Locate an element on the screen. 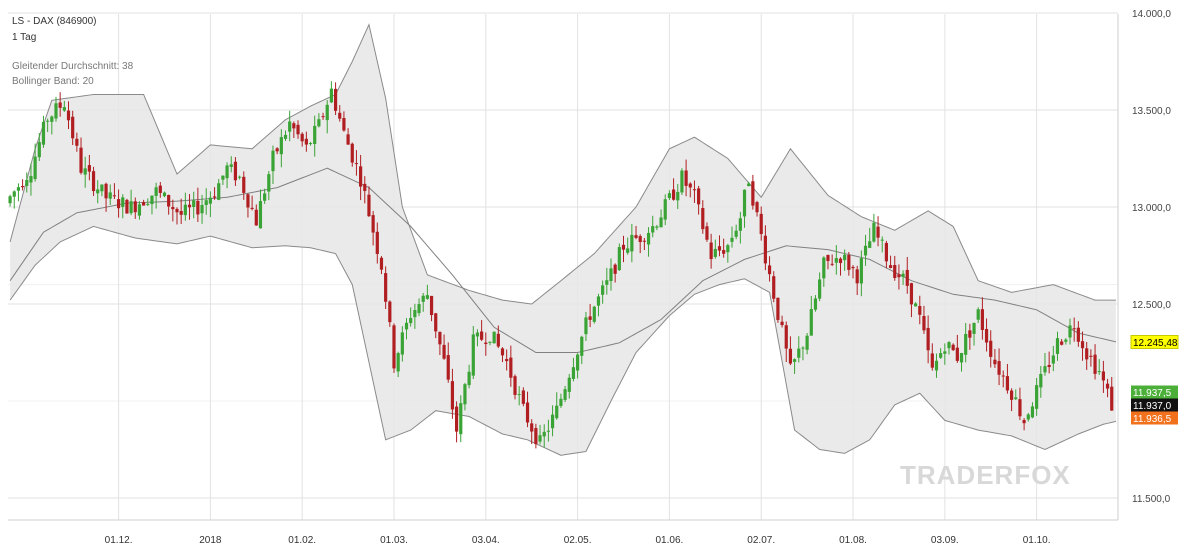 The height and width of the screenshot is (556, 1184). x-tick-label: 01.10. is located at coordinates (1037, 540).